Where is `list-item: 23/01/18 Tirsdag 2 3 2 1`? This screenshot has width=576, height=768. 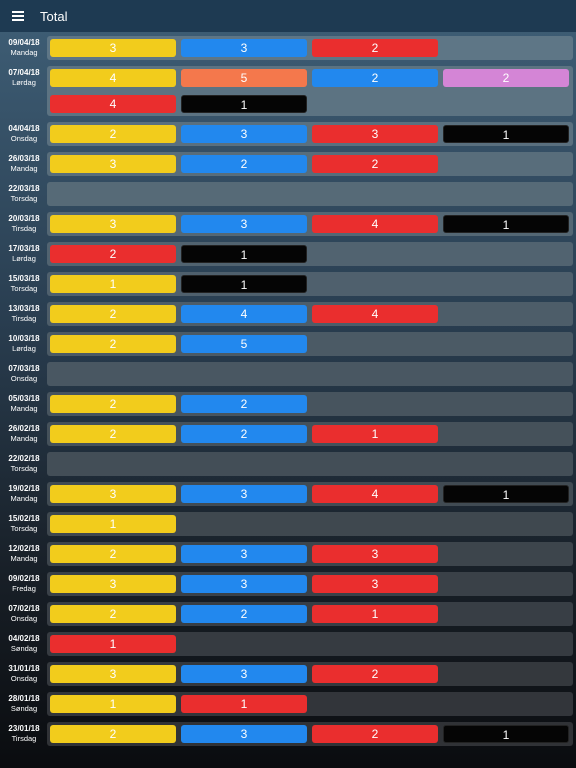 list-item: 23/01/18 Tirsdag 2 3 2 1 is located at coordinates (288, 737).